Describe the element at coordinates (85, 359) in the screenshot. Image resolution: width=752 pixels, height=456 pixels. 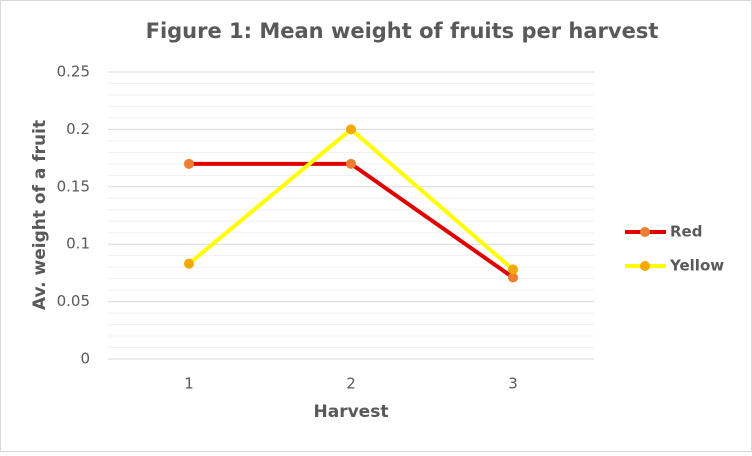
I see `y-tick-label: 0` at that location.